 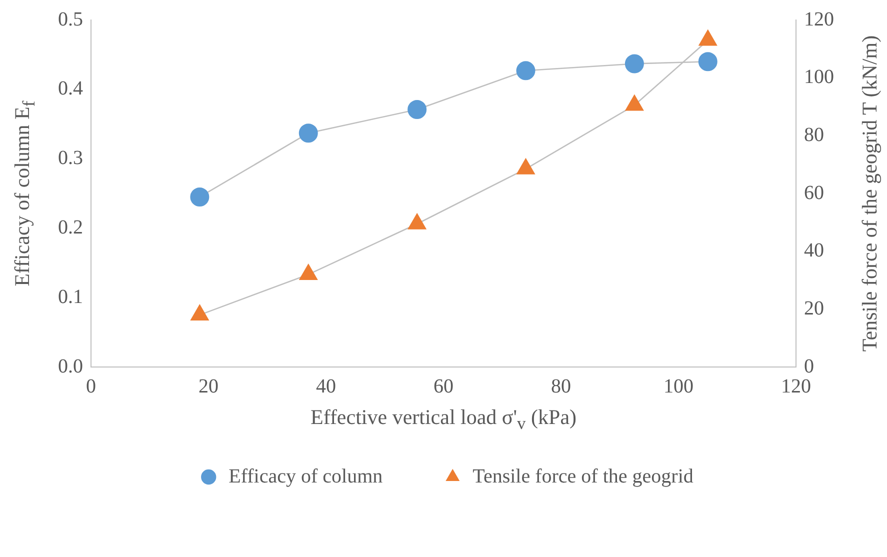 I want to click on legend-label: Tensile force of the geogrid, so click(x=583, y=476).